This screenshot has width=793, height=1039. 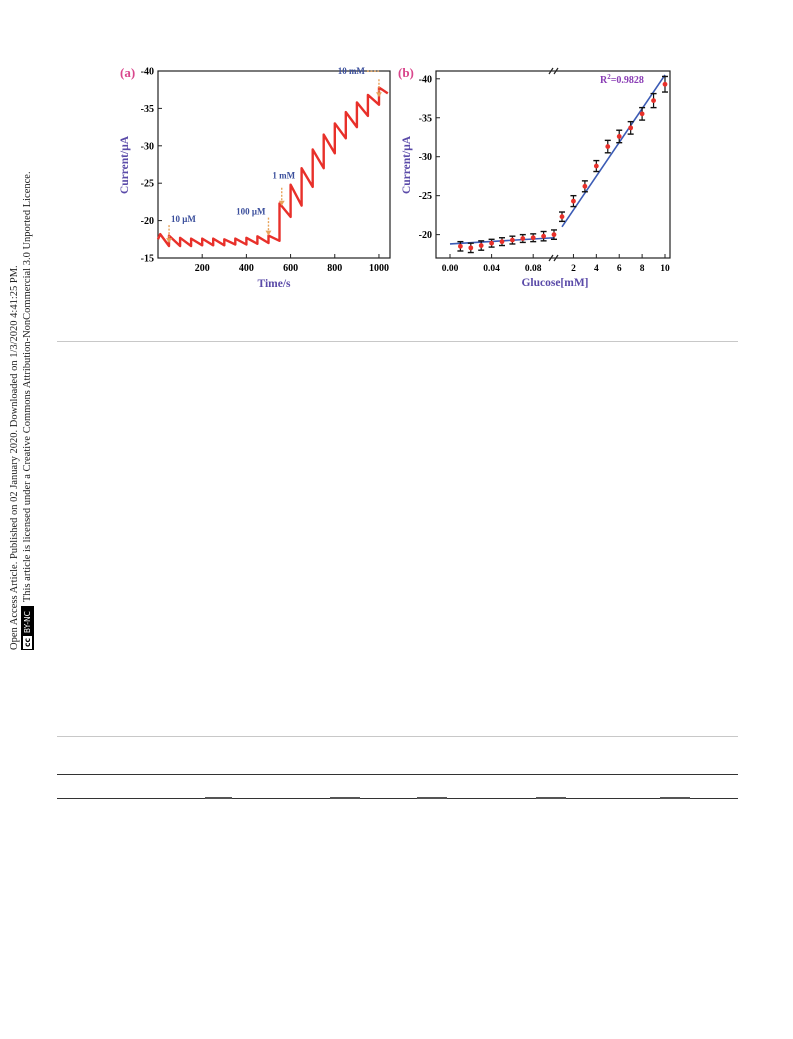 What do you see at coordinates (274, 284) in the screenshot?
I see `x-axis-title-a: Time/s` at bounding box center [274, 284].